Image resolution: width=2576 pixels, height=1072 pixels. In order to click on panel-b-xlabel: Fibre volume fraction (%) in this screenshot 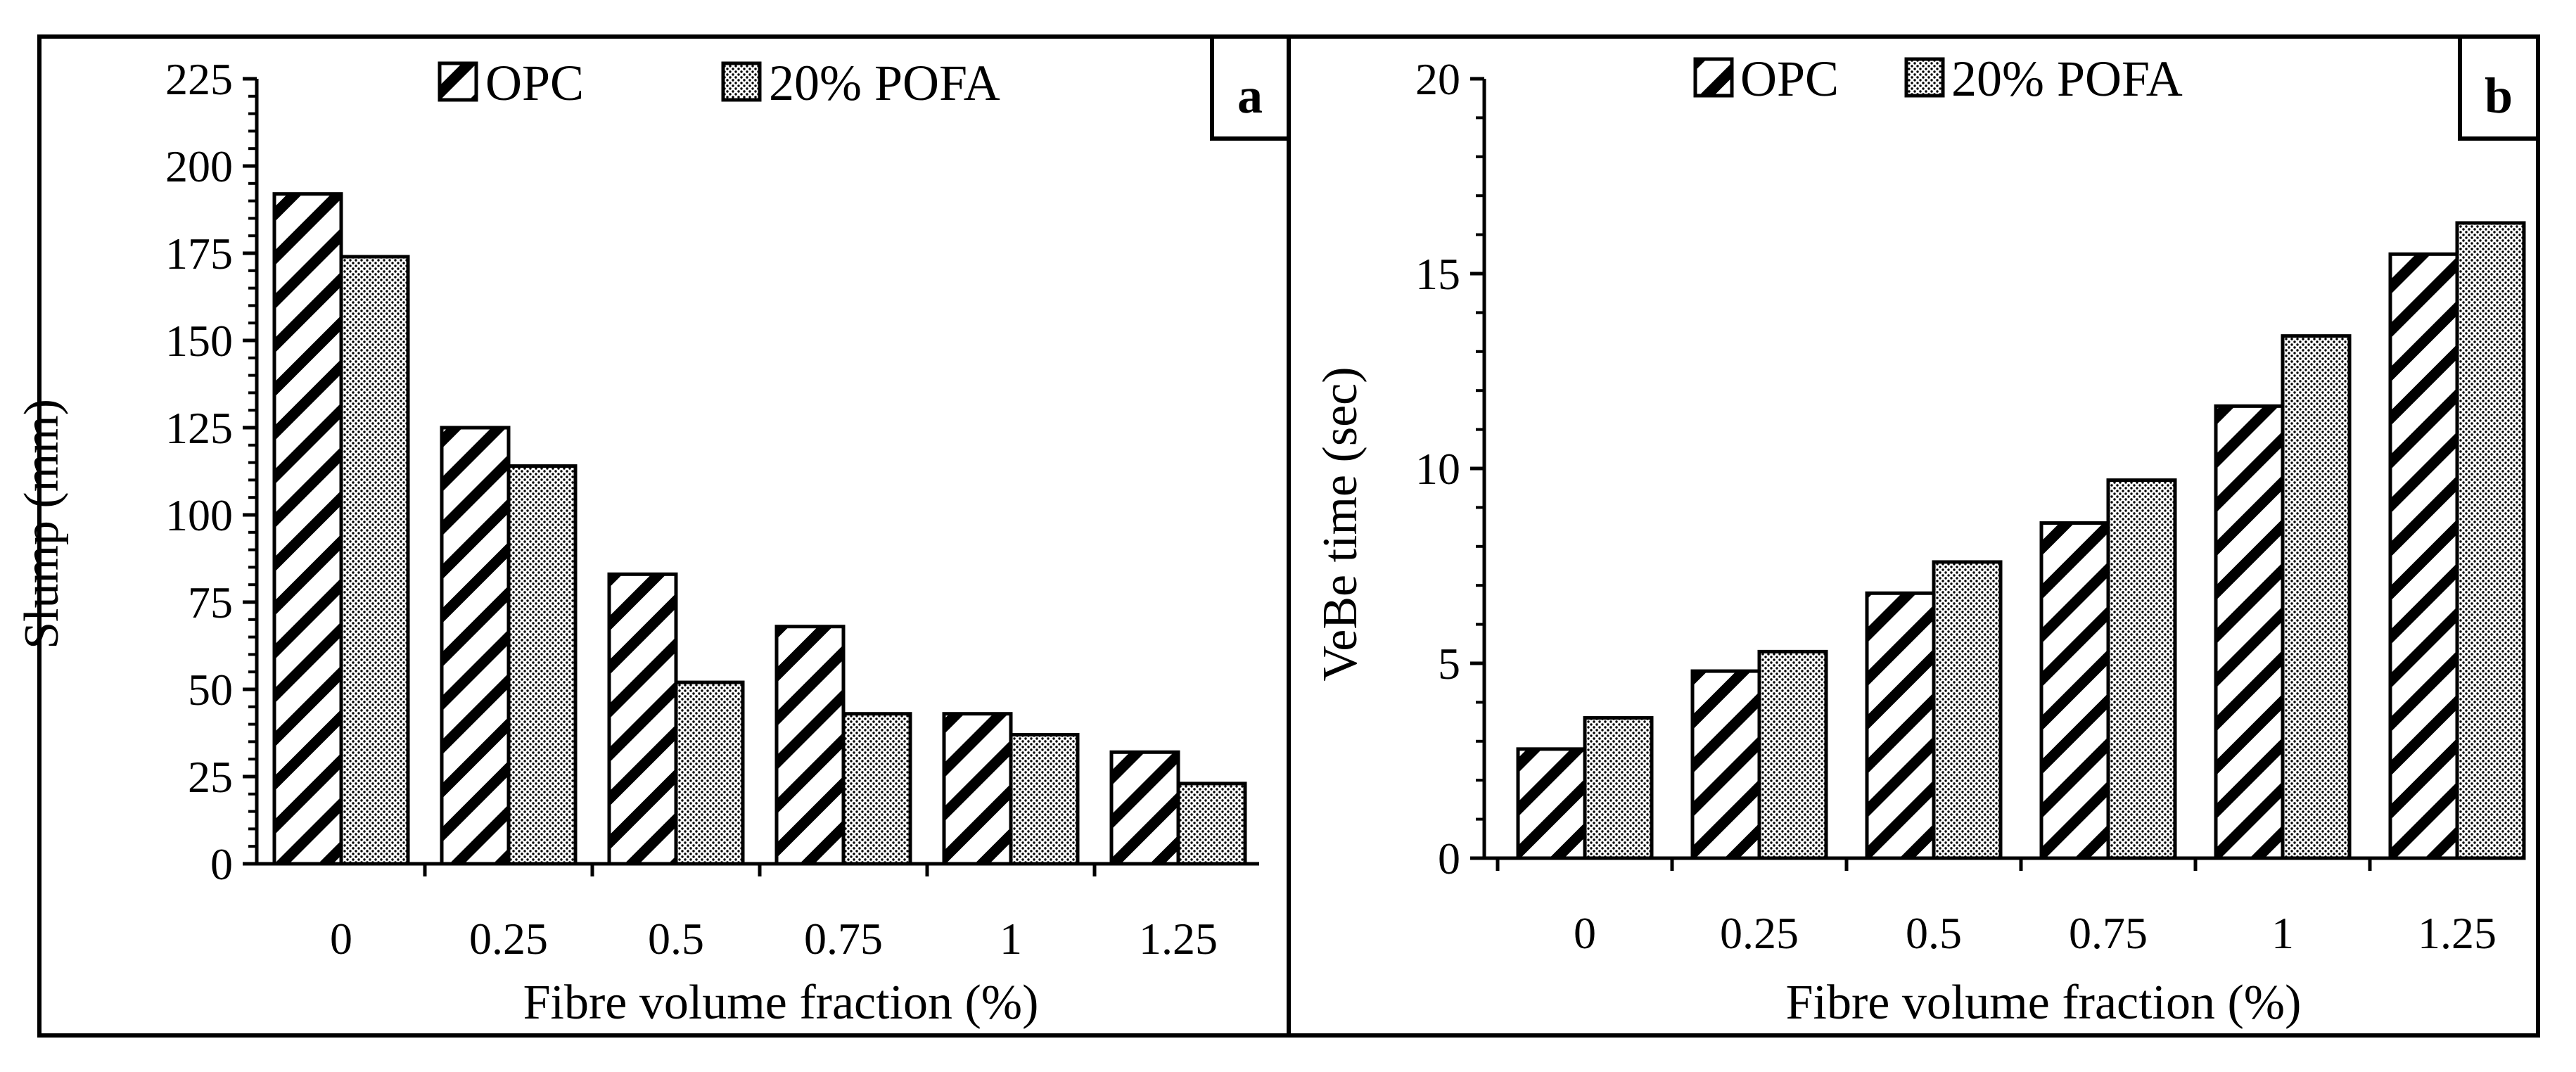, I will do `click(2044, 1003)`.